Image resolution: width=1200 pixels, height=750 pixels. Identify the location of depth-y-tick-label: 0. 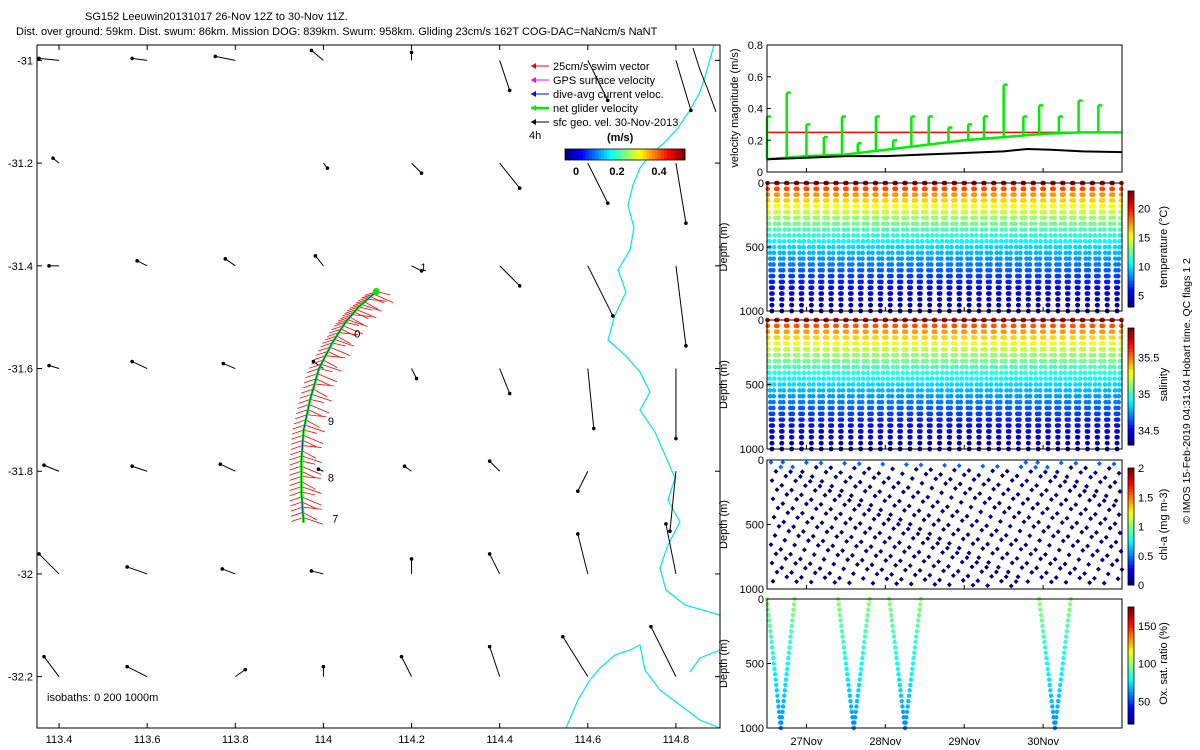
(761, 461).